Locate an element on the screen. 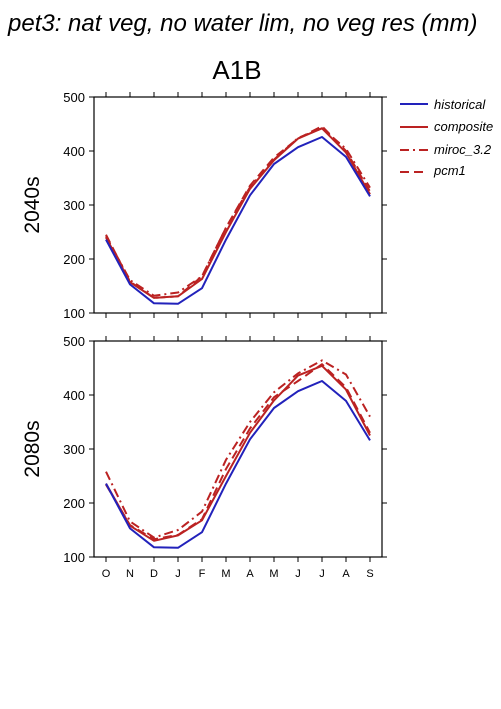  legend-label-composite: composite is located at coordinates (463, 126).